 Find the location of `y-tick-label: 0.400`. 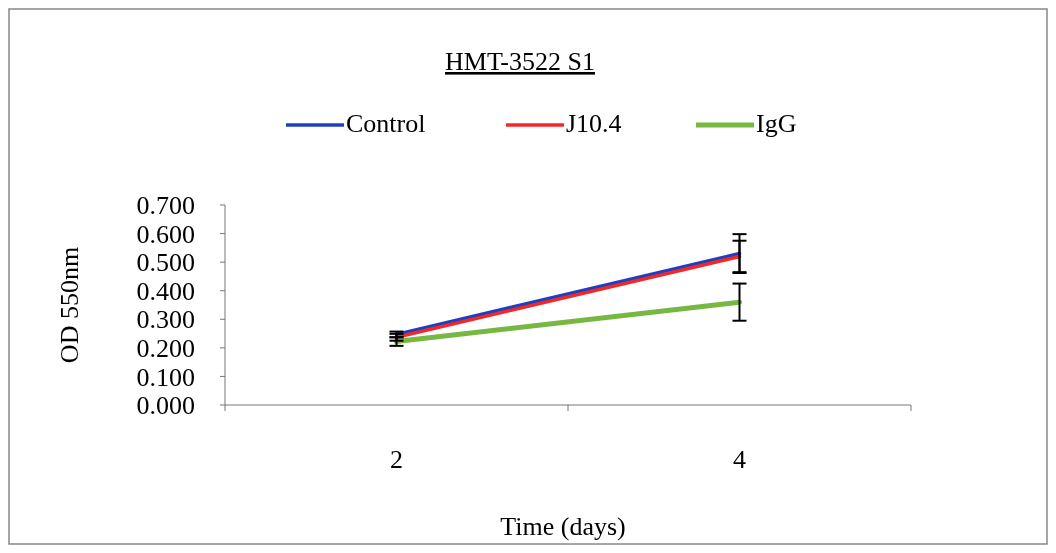

y-tick-label: 0.400 is located at coordinates (165, 291).